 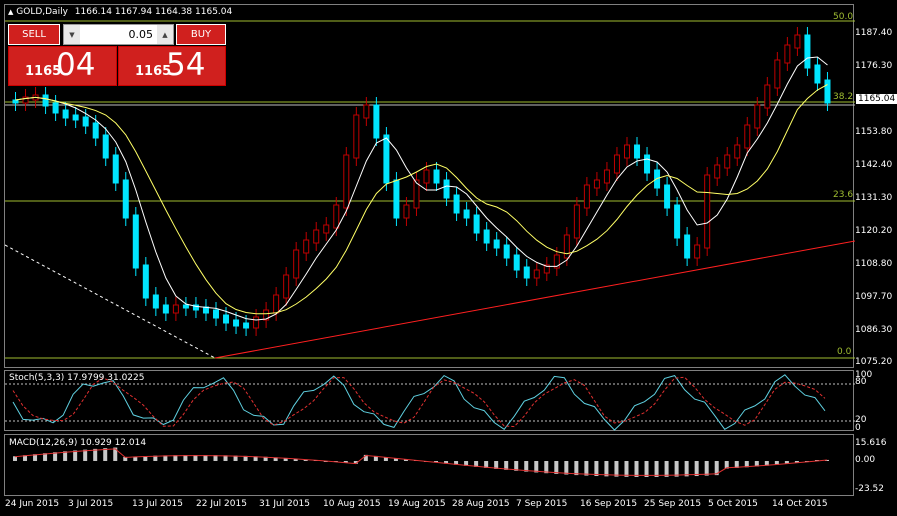 I want to click on macd-pane, so click(x=429, y=465).